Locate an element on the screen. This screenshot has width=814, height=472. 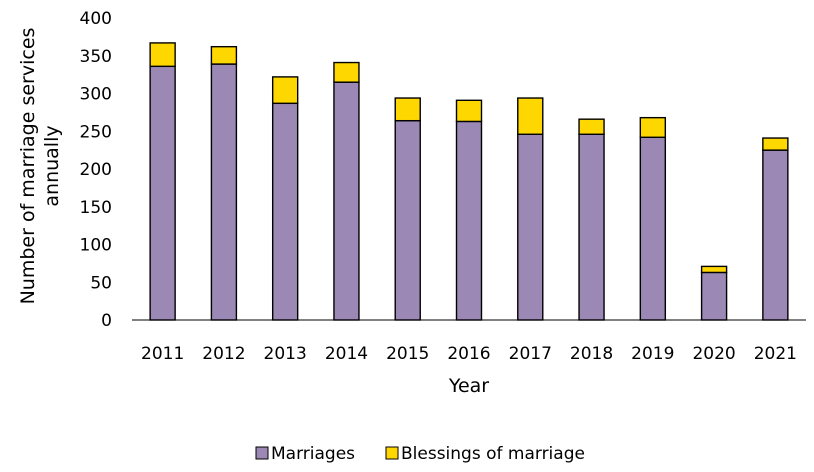
y-axis-title: Number of marriage services annually is located at coordinates (40, 166).